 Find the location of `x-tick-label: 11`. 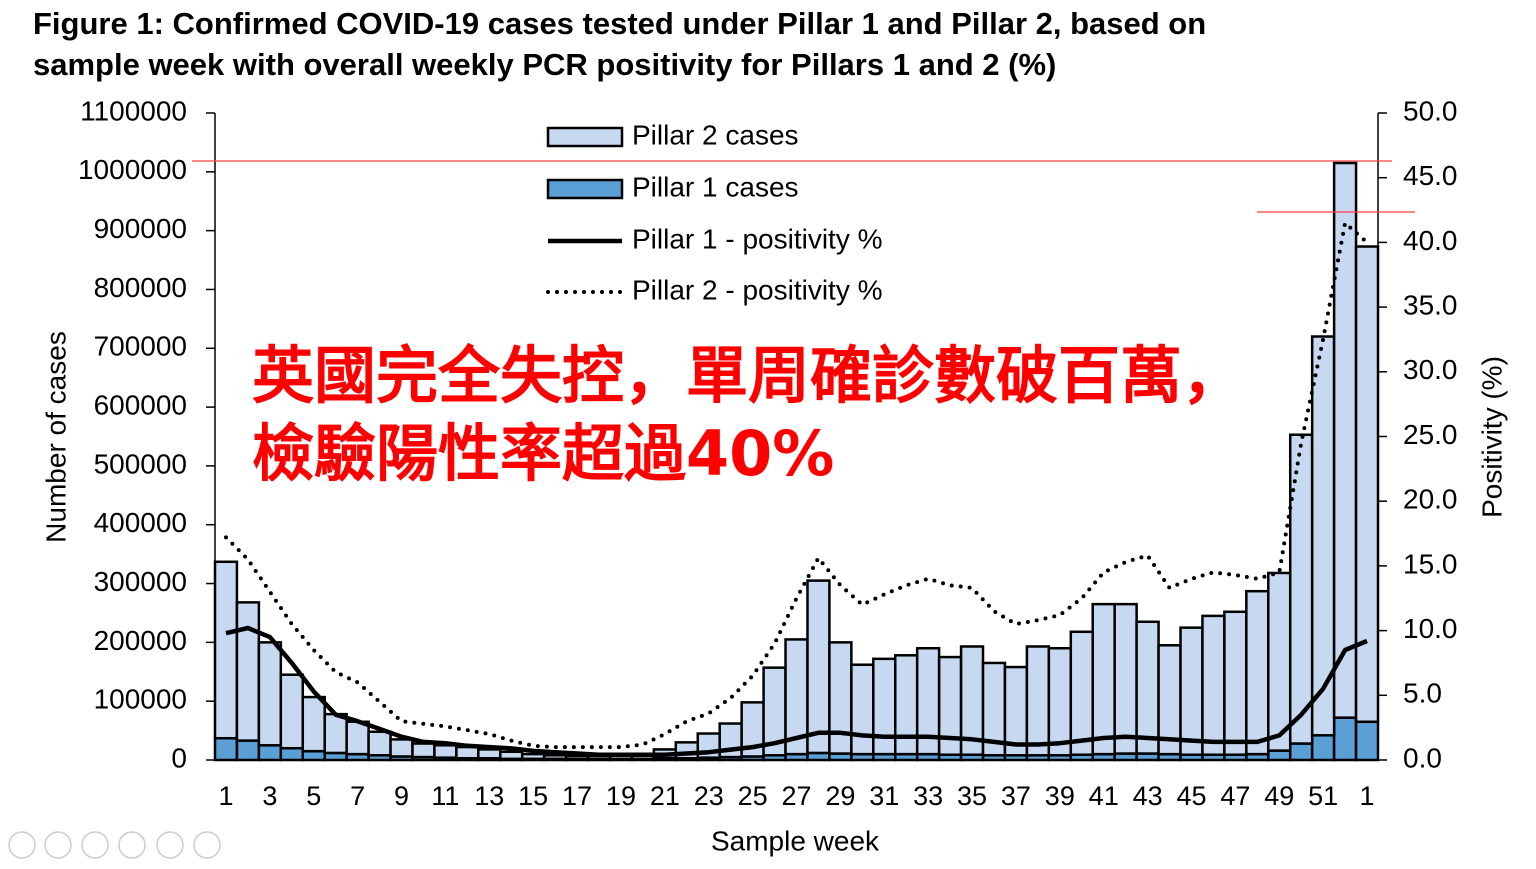

x-tick-label: 11 is located at coordinates (445, 796).